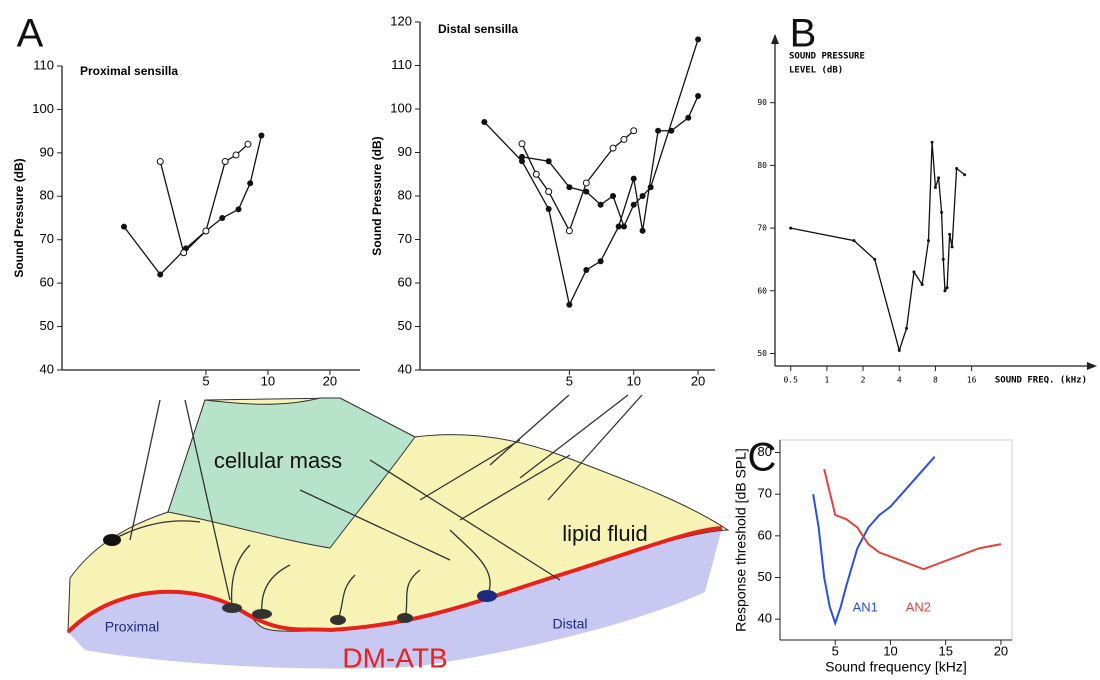  What do you see at coordinates (827, 57) in the screenshot?
I see `y-axis-title: SOUND PRESSURE` at bounding box center [827, 57].